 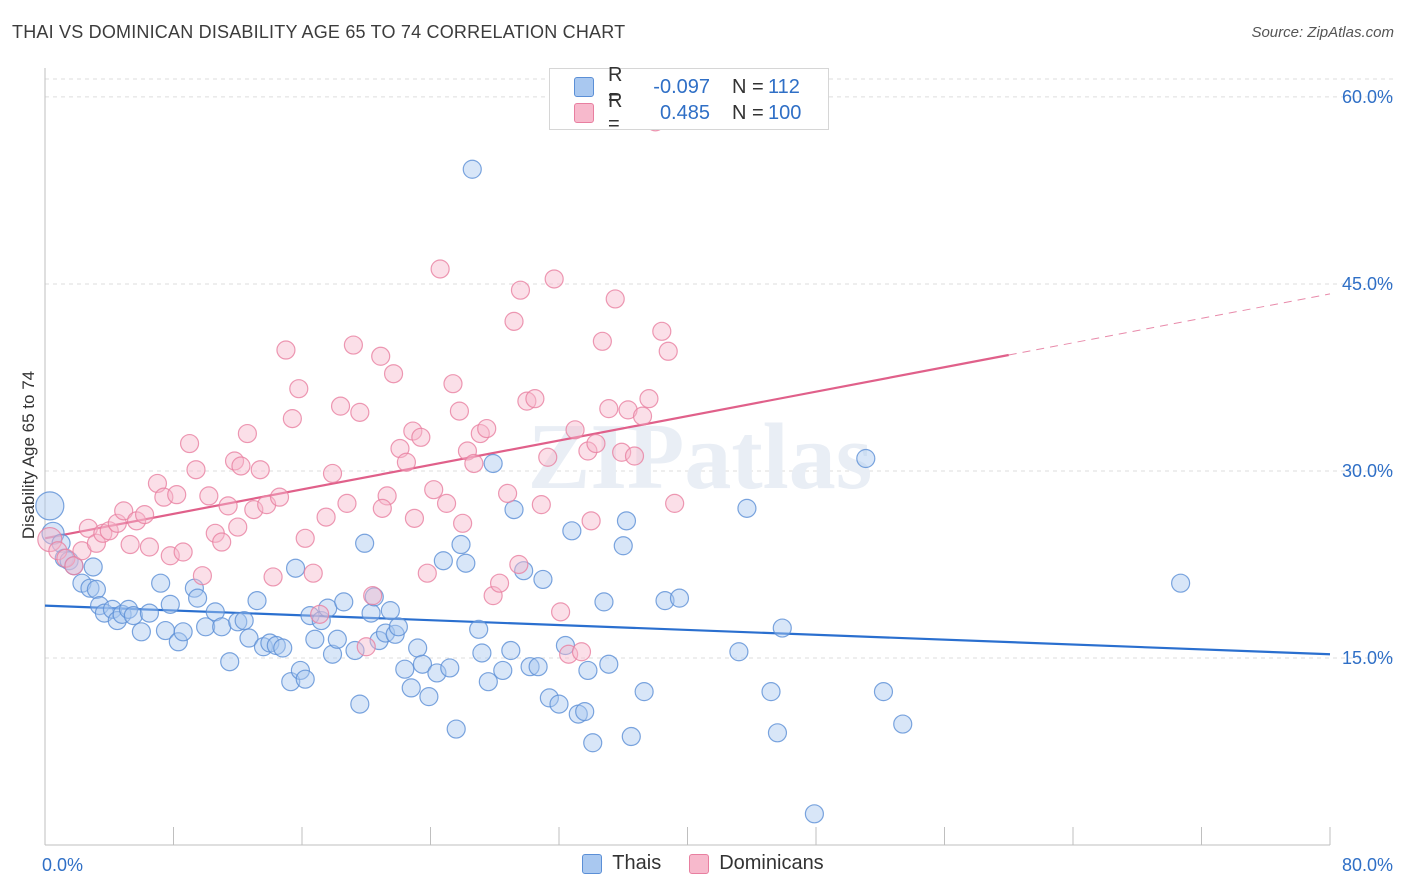 I want to click on series-legend-thais: Thais, so click(x=621, y=863).